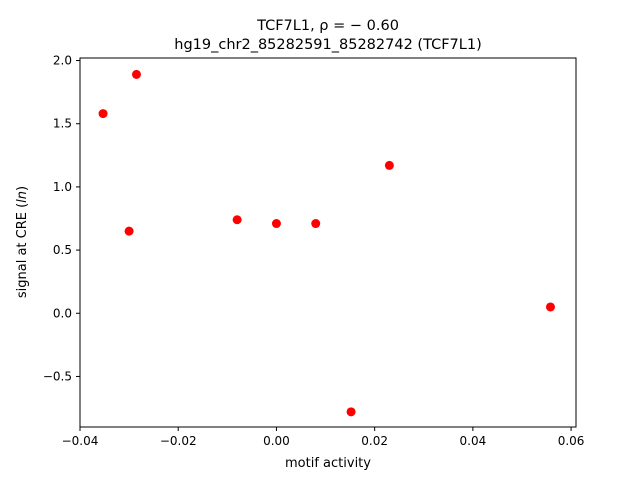  What do you see at coordinates (62, 61) in the screenshot?
I see `y-tick-label: 2.0` at bounding box center [62, 61].